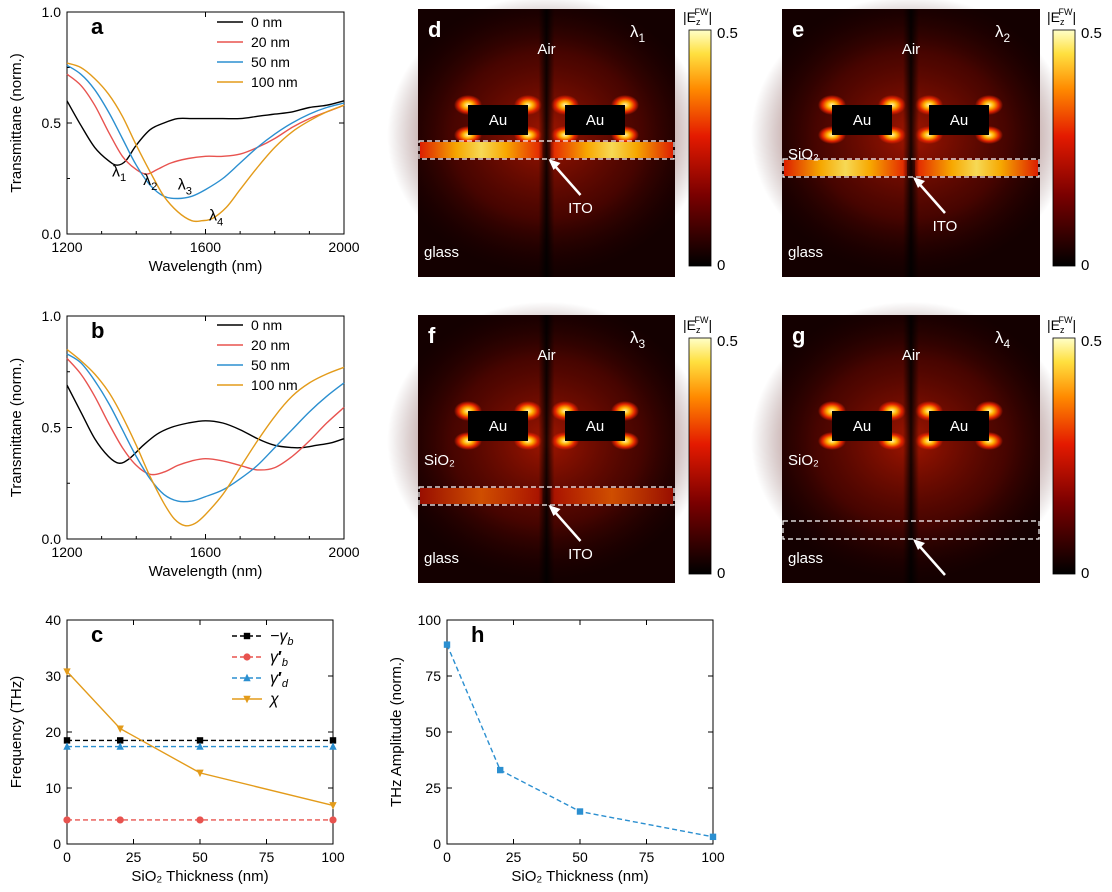 Image resolution: width=1112 pixels, height=892 pixels. I want to click on lambda-label-sub: 2, so click(1007, 38).